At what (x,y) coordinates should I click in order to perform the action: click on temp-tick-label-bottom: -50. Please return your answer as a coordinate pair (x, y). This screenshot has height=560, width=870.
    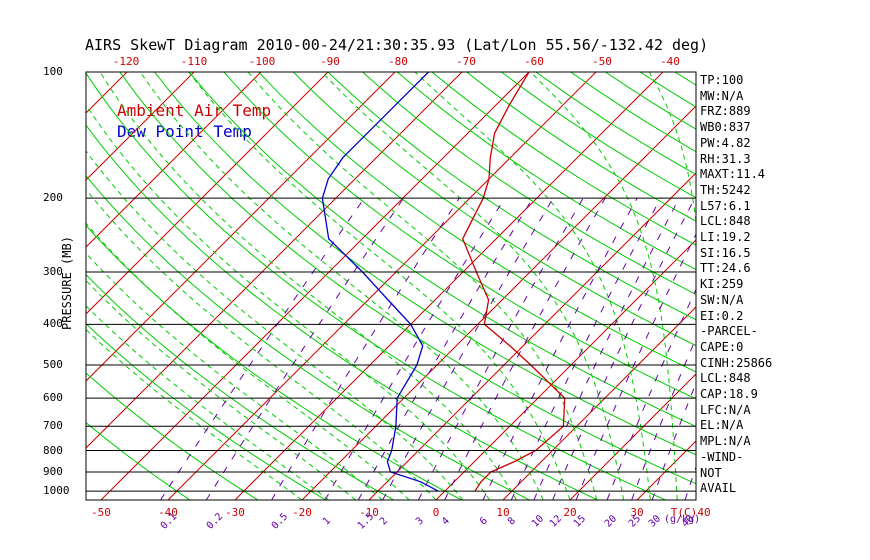
    Looking at the image, I should click on (101, 512).